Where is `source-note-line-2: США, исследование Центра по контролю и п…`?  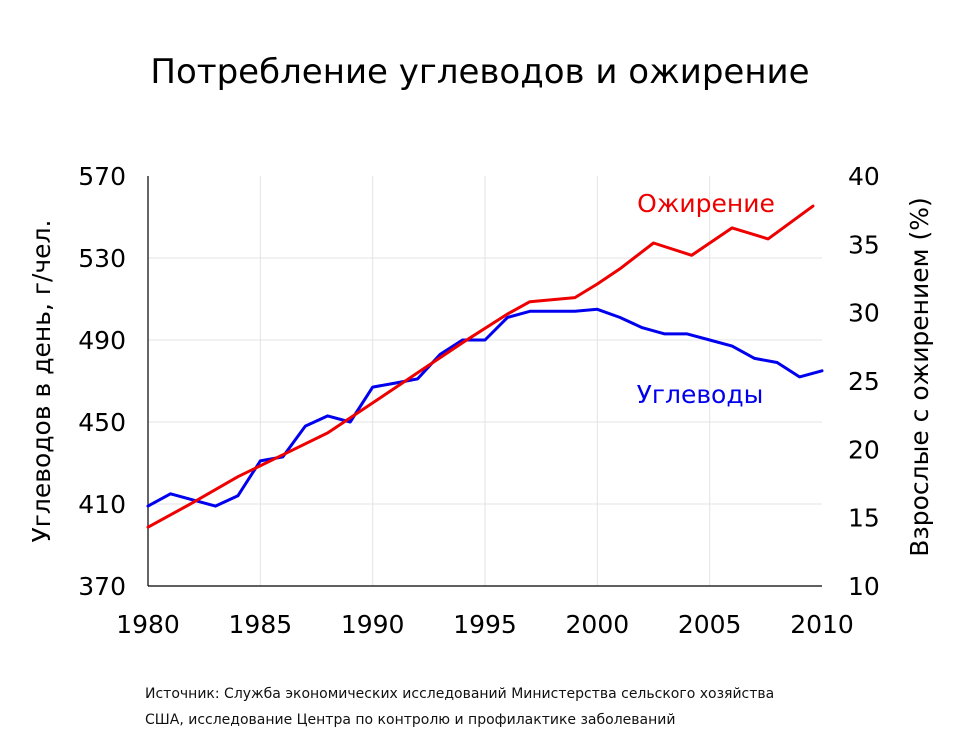
source-note-line-2: США, исследование Центра по контролю и п… is located at coordinates (410, 720).